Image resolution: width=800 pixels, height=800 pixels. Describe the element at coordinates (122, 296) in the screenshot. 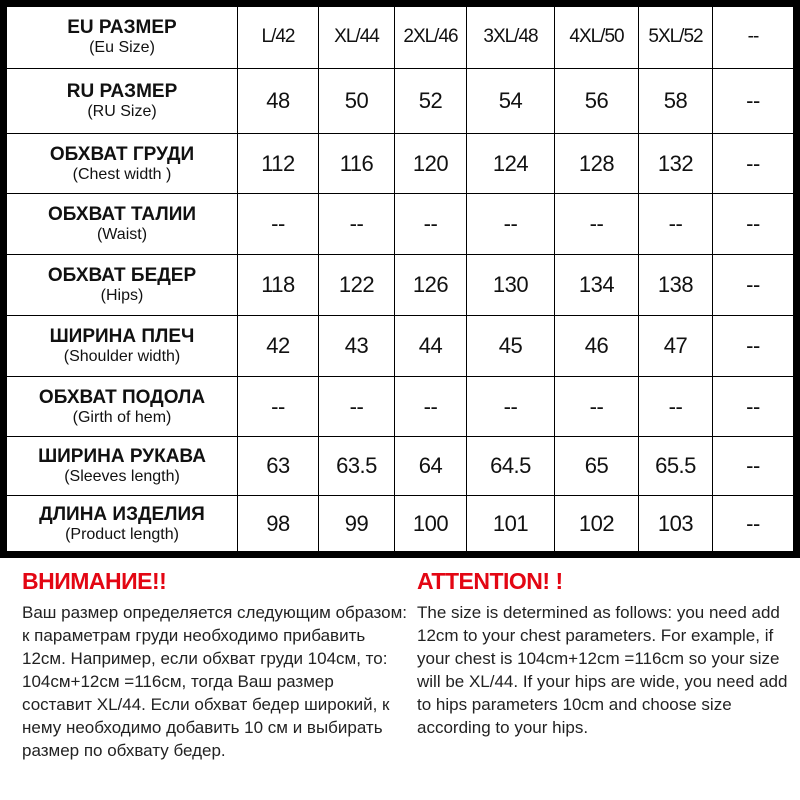

I see `row-label-en: (Hips)` at that location.